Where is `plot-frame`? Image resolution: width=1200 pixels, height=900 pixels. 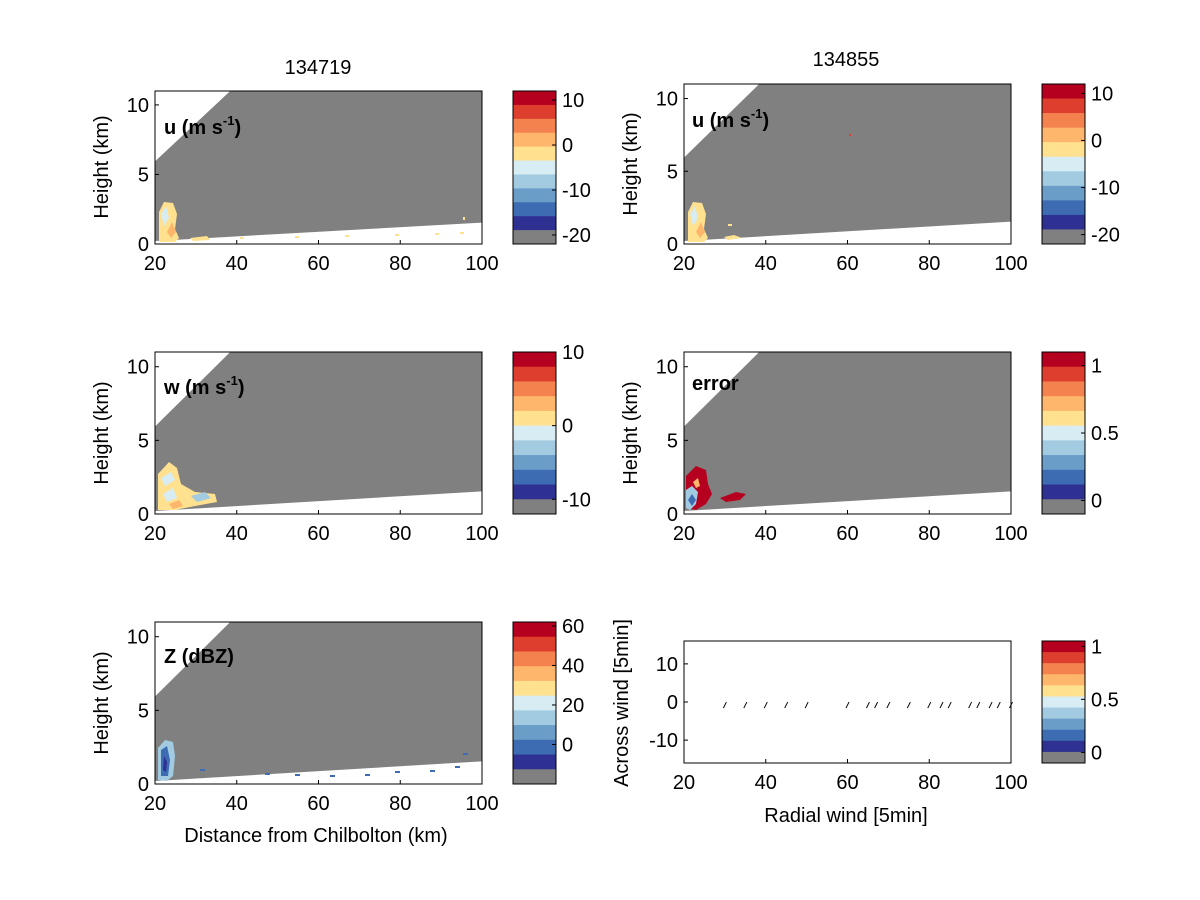 plot-frame is located at coordinates (847, 702).